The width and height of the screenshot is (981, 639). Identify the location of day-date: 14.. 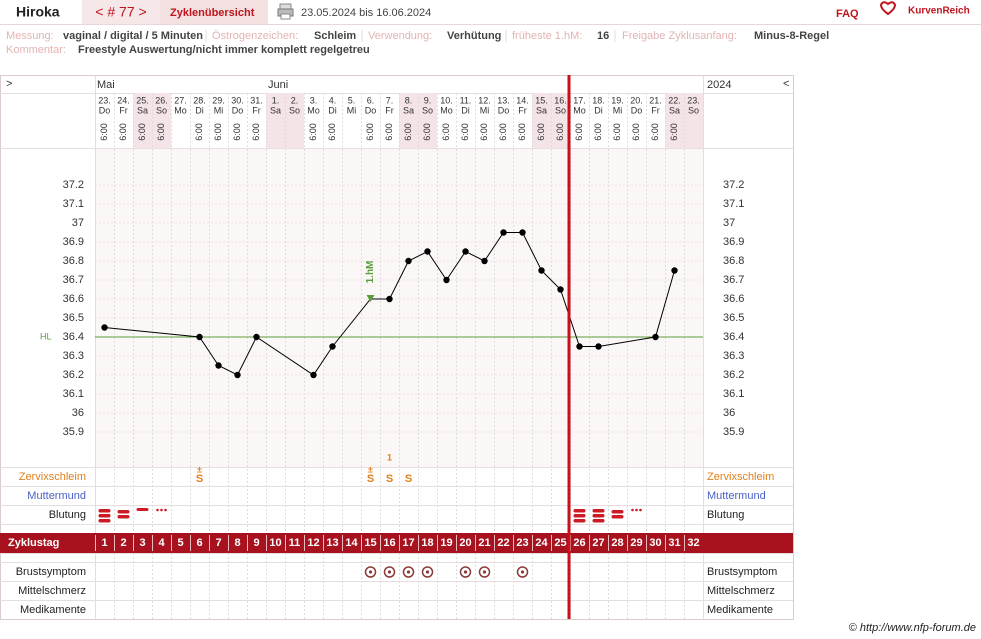
(522, 100).